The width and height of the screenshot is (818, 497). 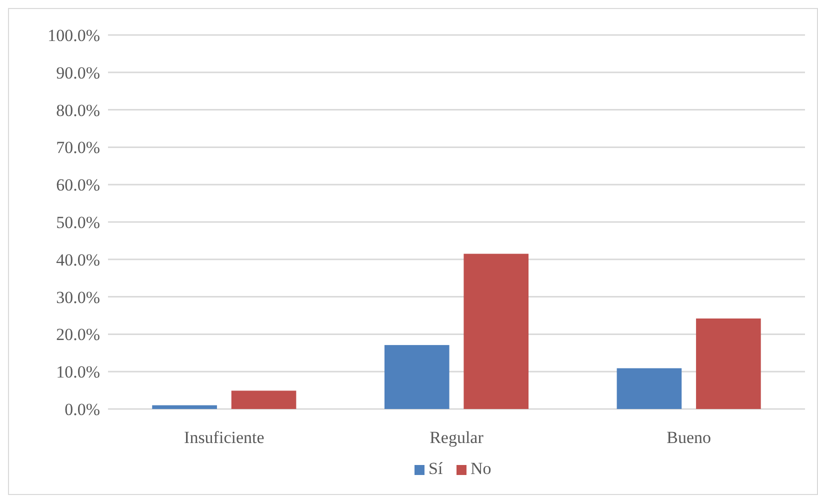 What do you see at coordinates (78, 72) in the screenshot?
I see `y-tick-label: 90.0%` at bounding box center [78, 72].